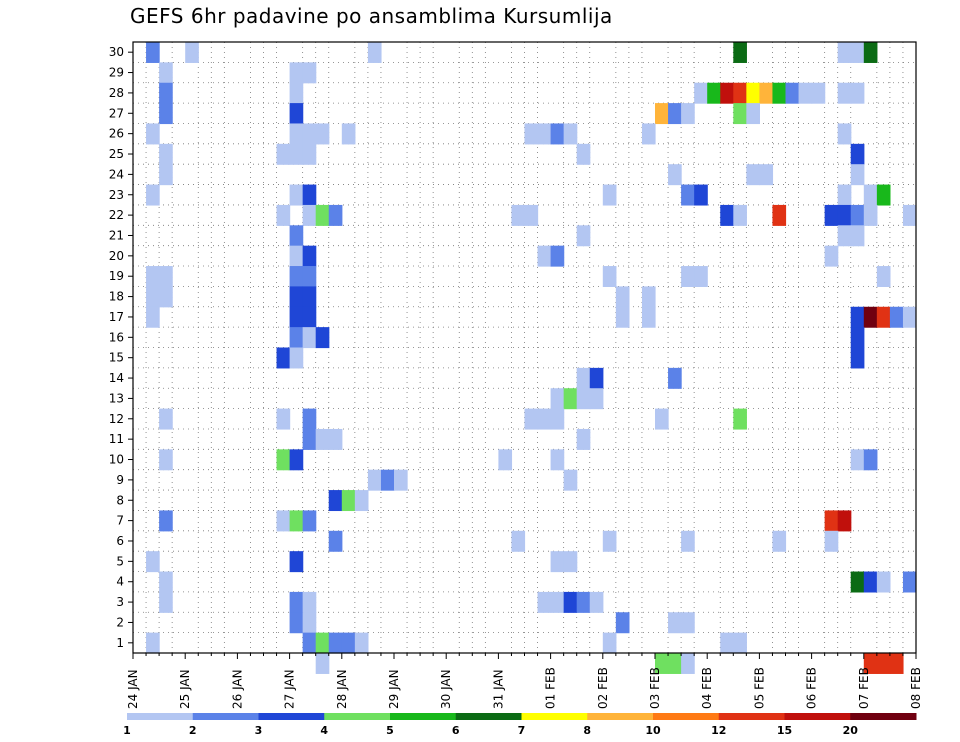 The width and height of the screenshot is (960, 742). What do you see at coordinates (116, 317) in the screenshot?
I see `y-tick-label: 17` at bounding box center [116, 317].